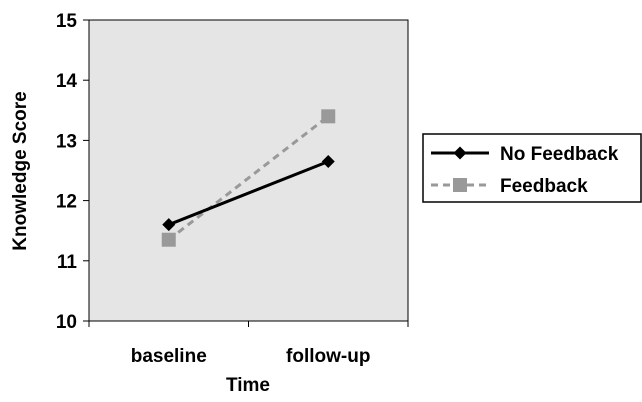 The height and width of the screenshot is (402, 642). I want to click on series-no-feedback, so click(248, 193).